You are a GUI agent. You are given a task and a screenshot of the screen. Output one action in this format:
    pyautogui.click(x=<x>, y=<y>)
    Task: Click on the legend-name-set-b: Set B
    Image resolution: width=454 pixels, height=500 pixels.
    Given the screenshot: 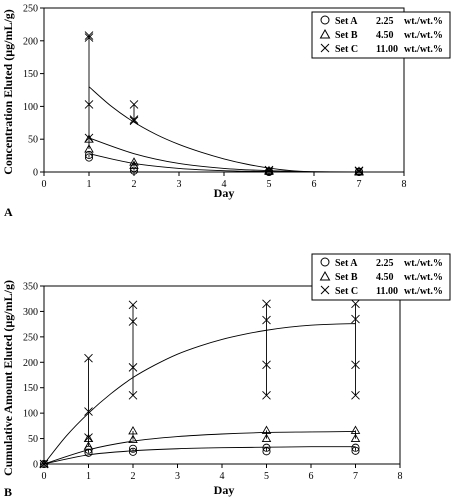 What is the action you would take?
    pyautogui.click(x=346, y=35)
    